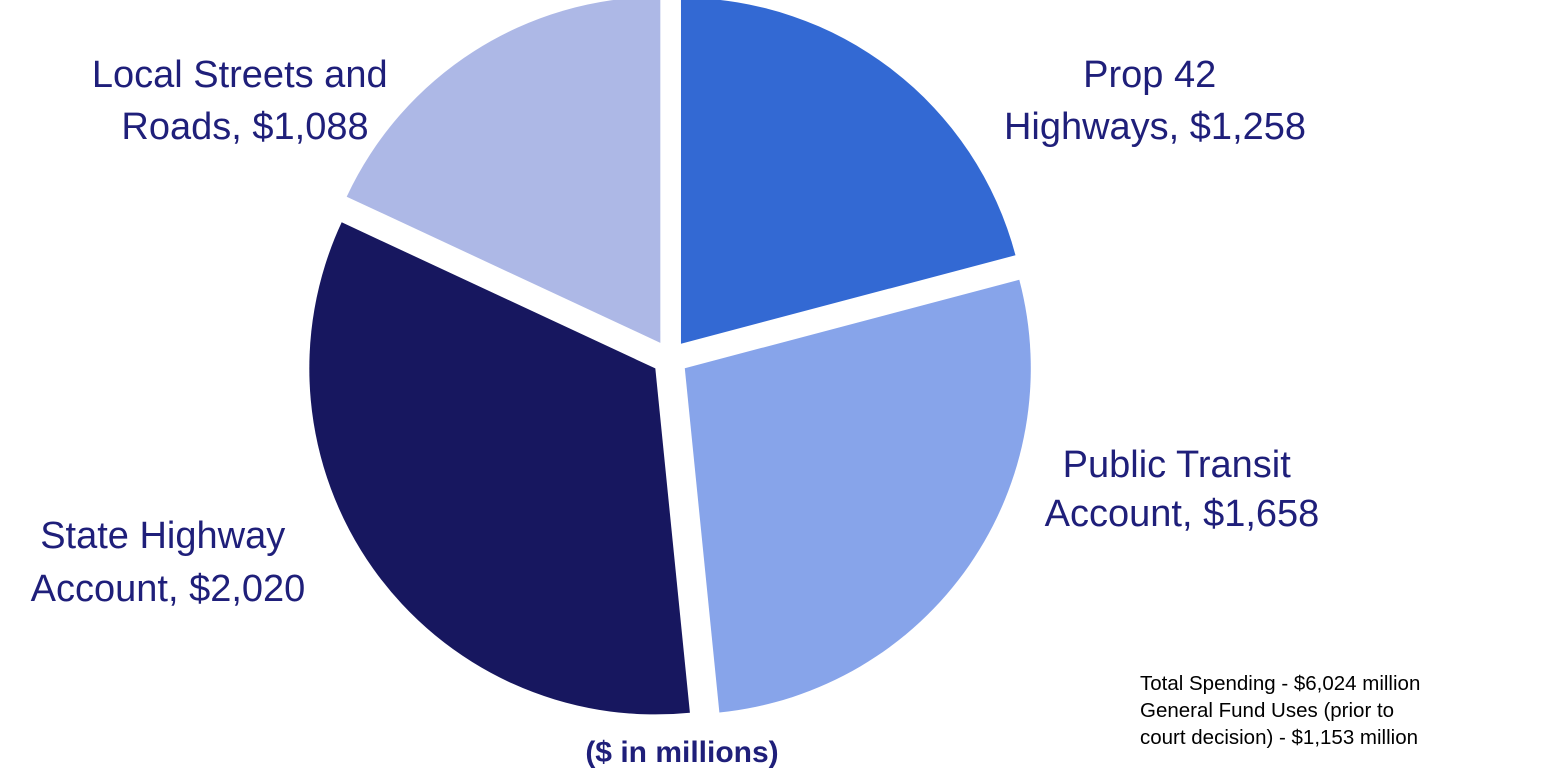 Image resolution: width=1553 pixels, height=779 pixels. What do you see at coordinates (1177, 465) in the screenshot?
I see `slice-label-line: Public Transit` at bounding box center [1177, 465].